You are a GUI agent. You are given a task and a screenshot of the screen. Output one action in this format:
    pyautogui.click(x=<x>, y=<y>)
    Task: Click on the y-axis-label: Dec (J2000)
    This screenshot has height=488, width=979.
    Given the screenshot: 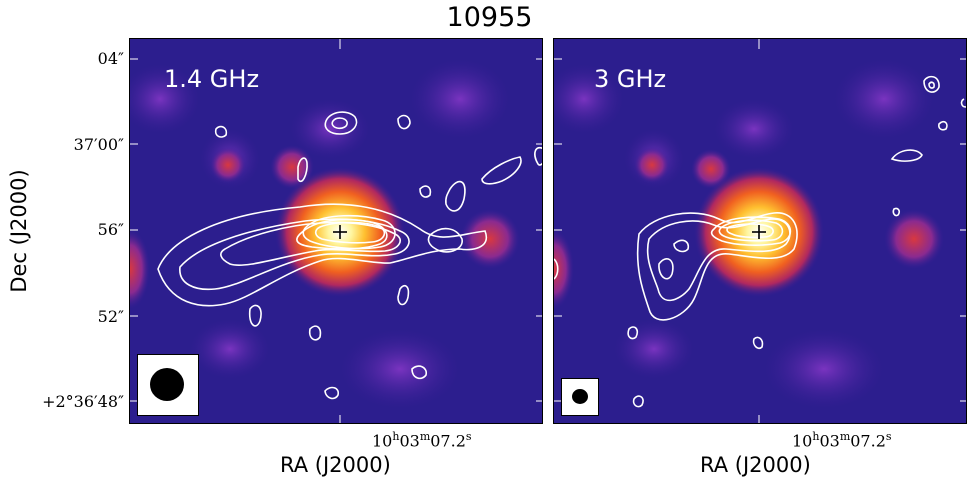 What is the action you would take?
    pyautogui.click(x=19, y=231)
    